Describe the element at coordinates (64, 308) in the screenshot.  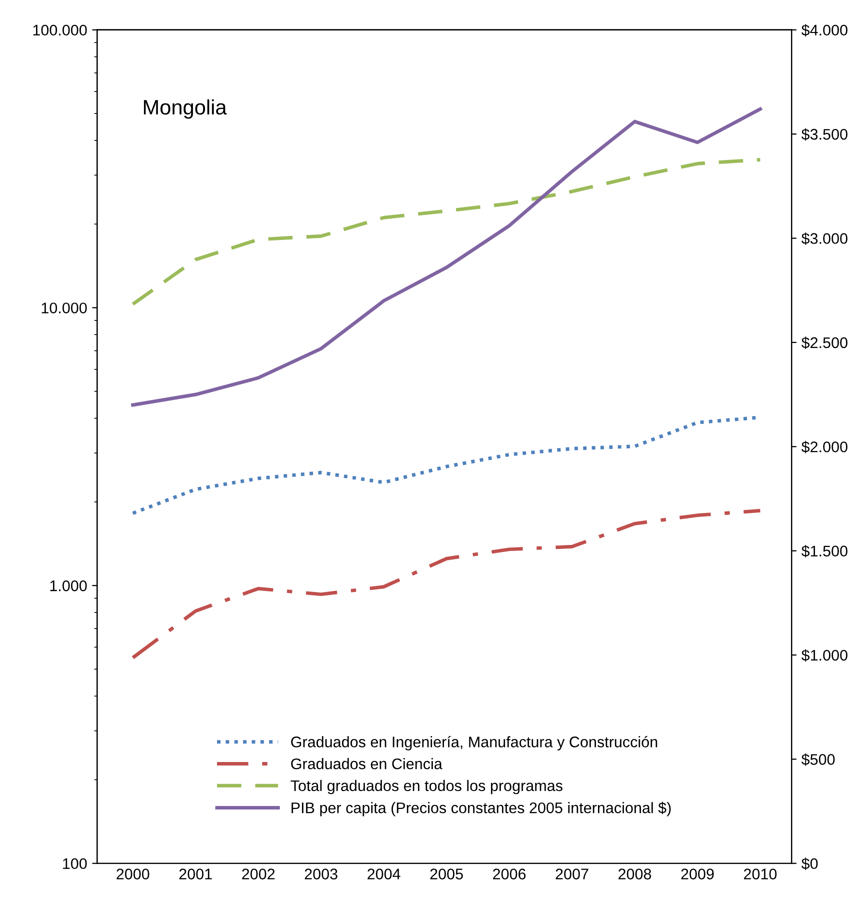
I see `y-tick-label: 10.000` at that location.